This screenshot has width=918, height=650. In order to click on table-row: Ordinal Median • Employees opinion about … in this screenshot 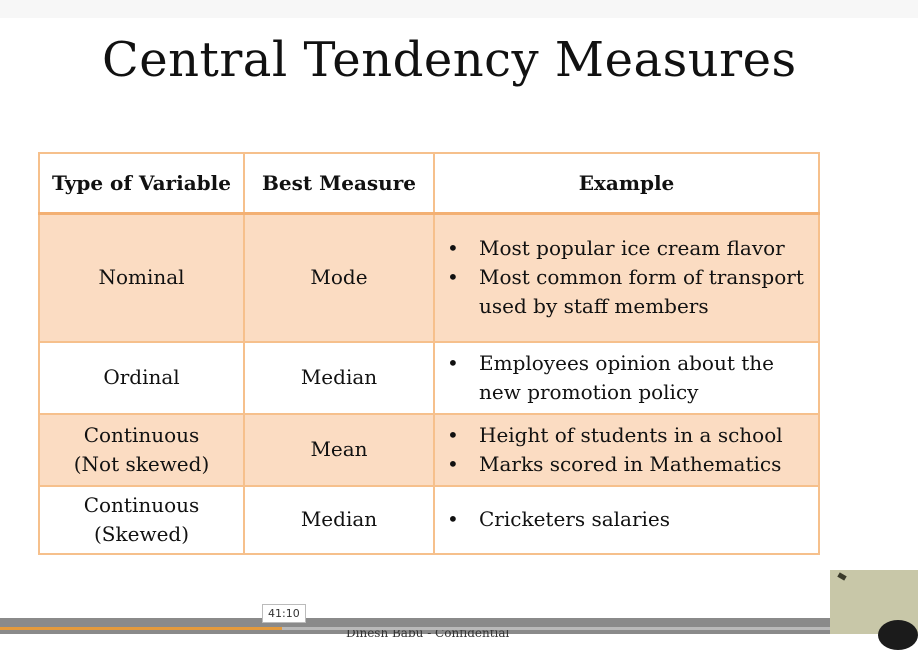, I will do `click(429, 377)`.